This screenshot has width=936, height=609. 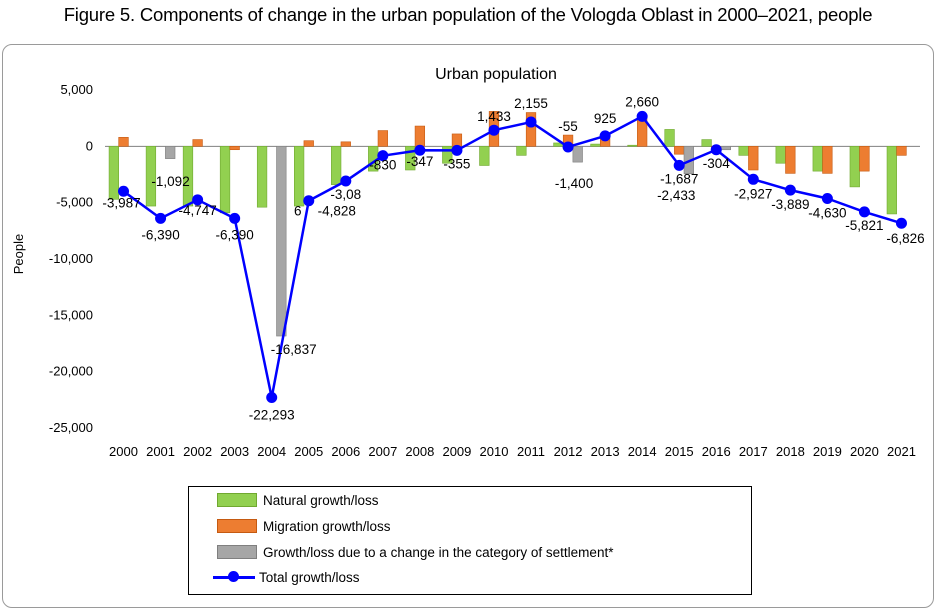 What do you see at coordinates (717, 163) in the screenshot?
I see `data-label: -304` at bounding box center [717, 163].